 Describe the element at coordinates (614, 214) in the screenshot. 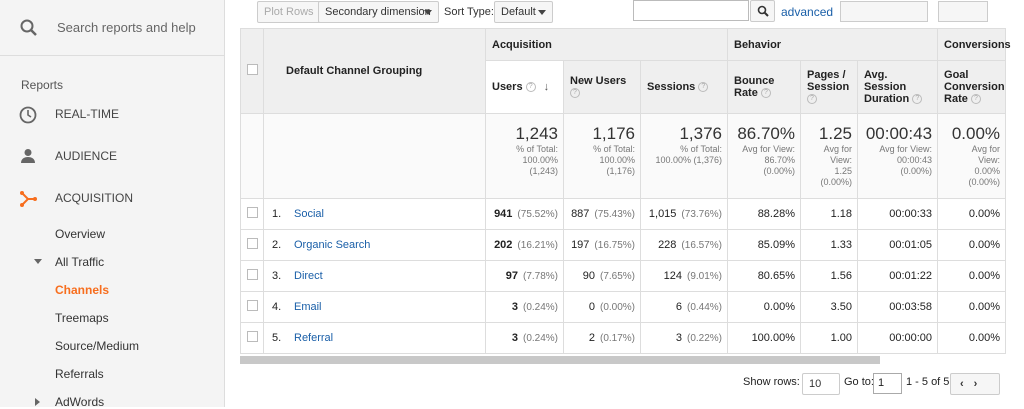

I see `metric-percent: (75.43%)` at that location.